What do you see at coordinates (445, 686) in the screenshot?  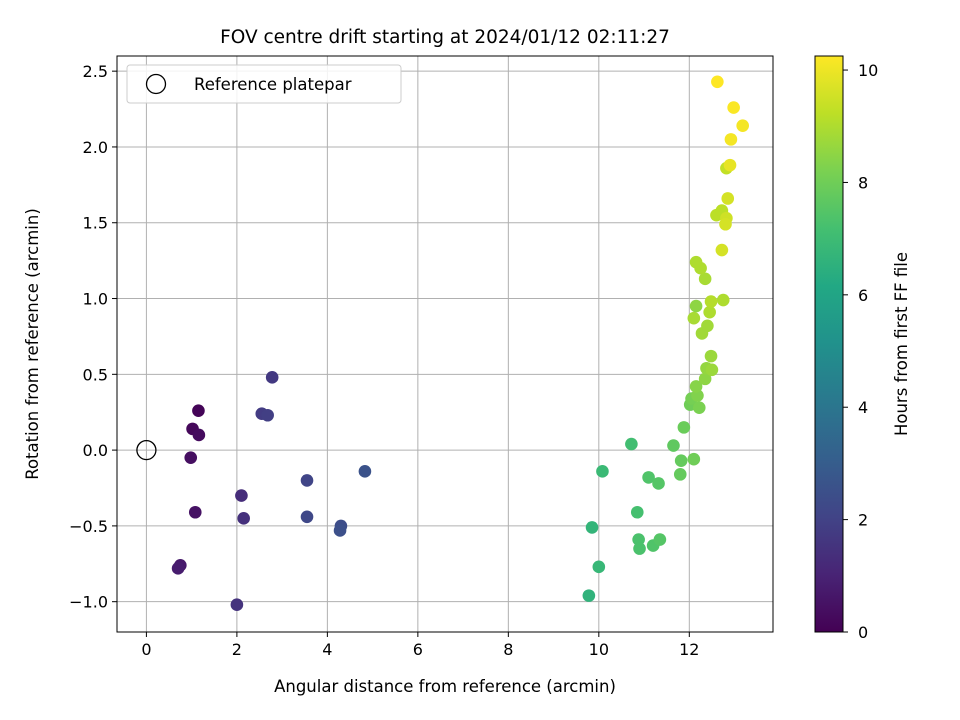 I see `x-axis-label: Angular distance from reference (arcmin)` at bounding box center [445, 686].